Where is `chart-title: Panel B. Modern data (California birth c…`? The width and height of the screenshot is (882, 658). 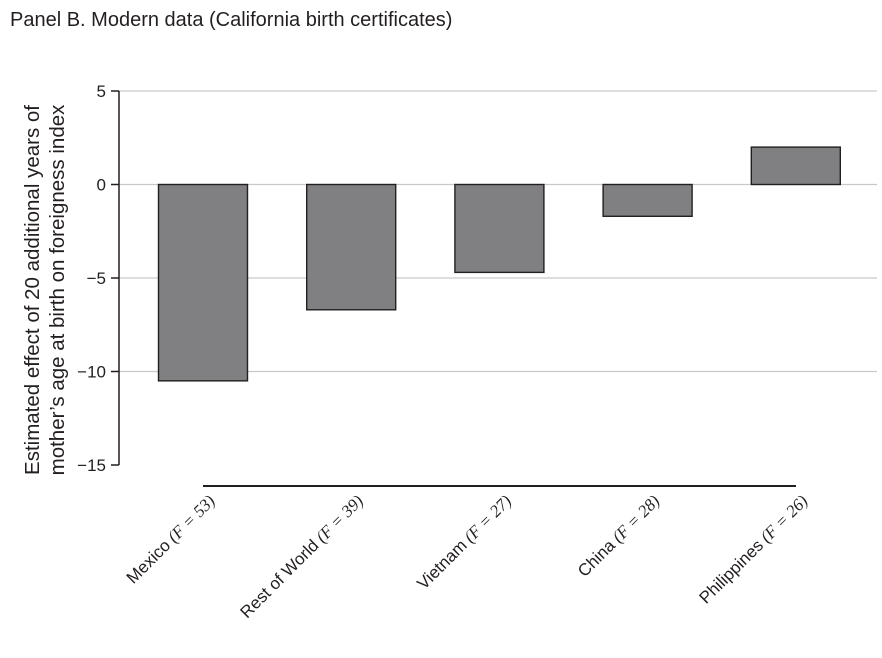 chart-title: Panel B. Modern data (California birth c… is located at coordinates (231, 20).